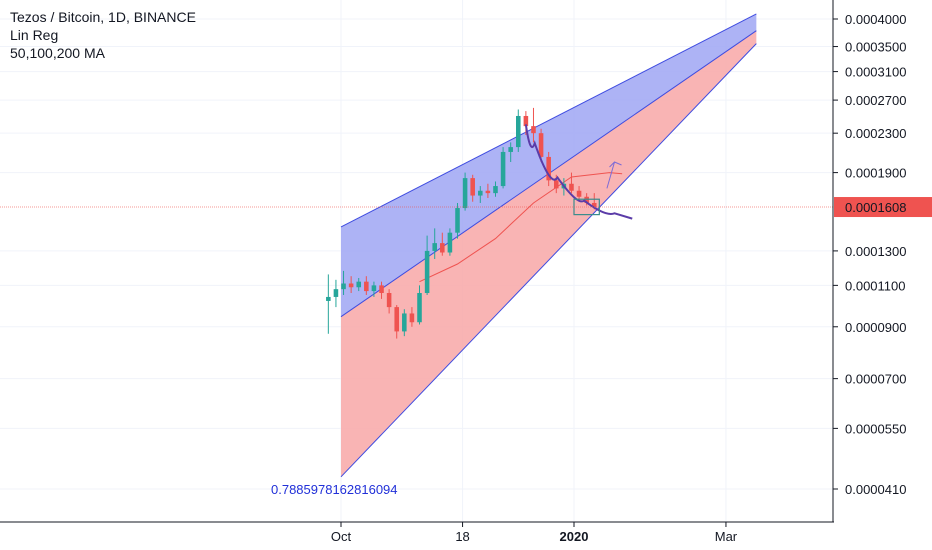 The width and height of the screenshot is (932, 550). What do you see at coordinates (875, 489) in the screenshot?
I see `price-tick-label: 0.0000410` at bounding box center [875, 489].